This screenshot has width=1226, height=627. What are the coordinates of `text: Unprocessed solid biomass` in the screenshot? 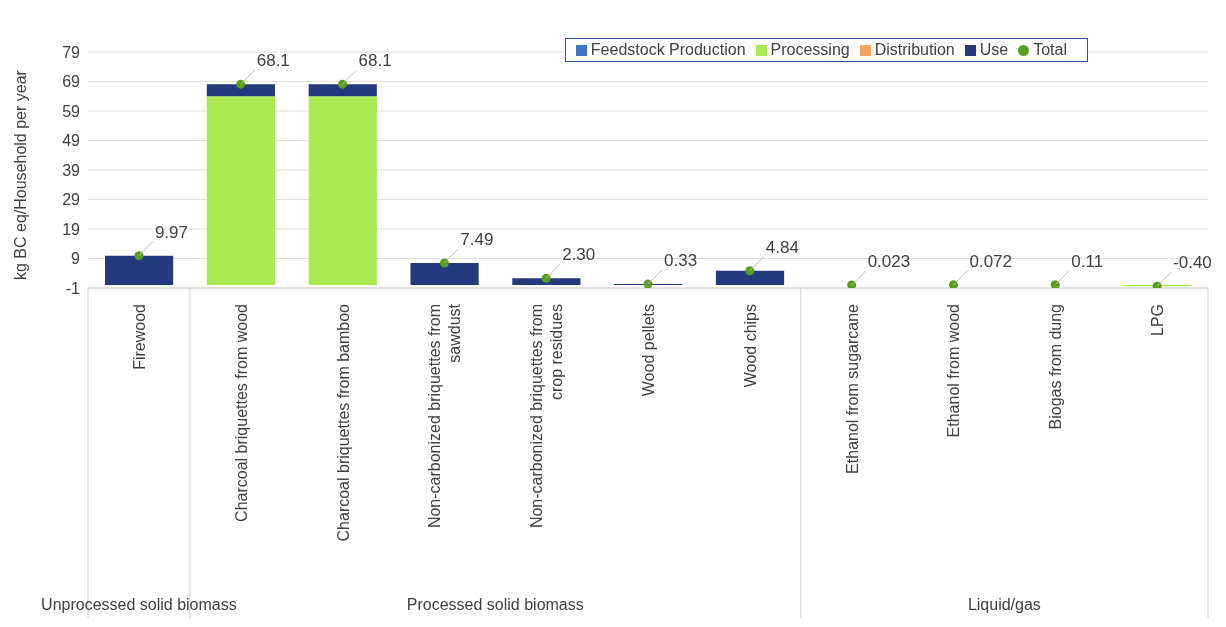 It's located at (139, 604).